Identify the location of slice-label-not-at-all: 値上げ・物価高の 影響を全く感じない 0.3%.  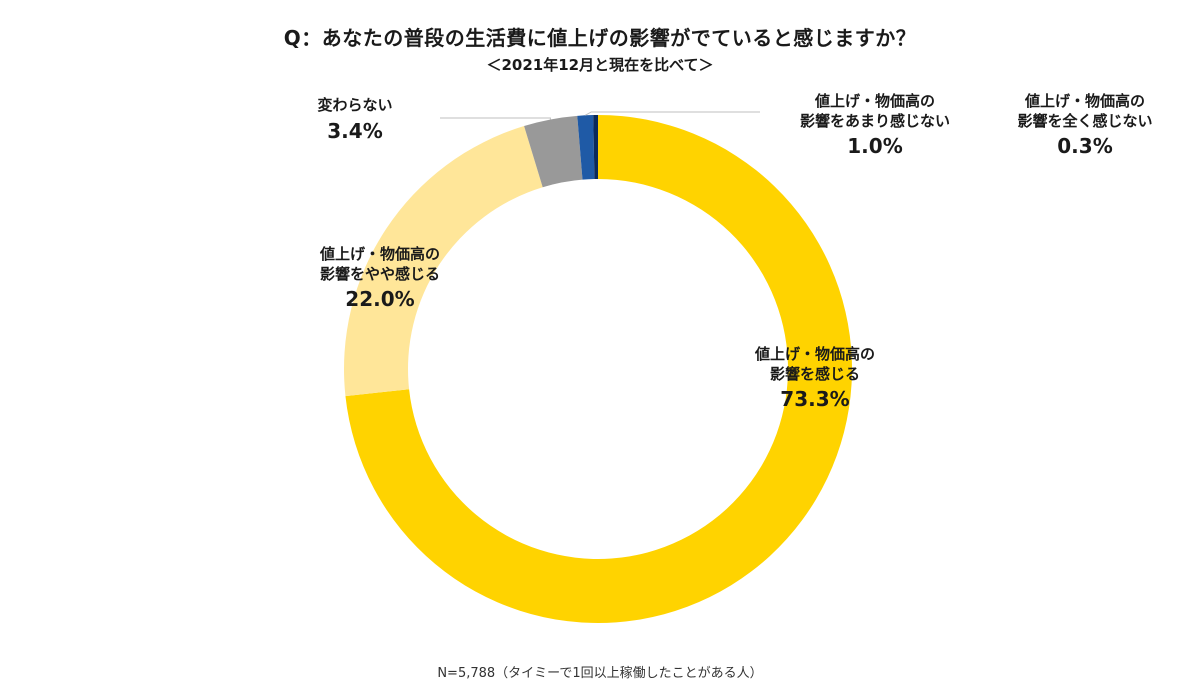
(1085, 125).